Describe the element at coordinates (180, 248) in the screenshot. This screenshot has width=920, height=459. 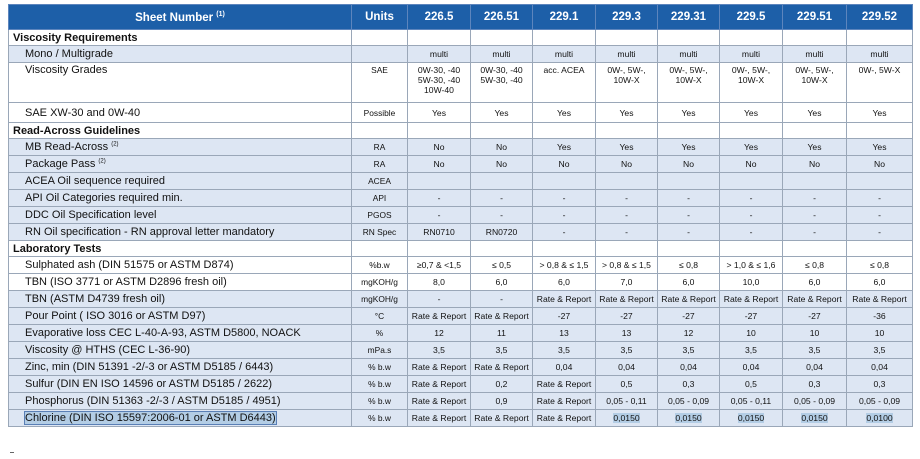
I see `section-title: Laboratory Tests` at that location.